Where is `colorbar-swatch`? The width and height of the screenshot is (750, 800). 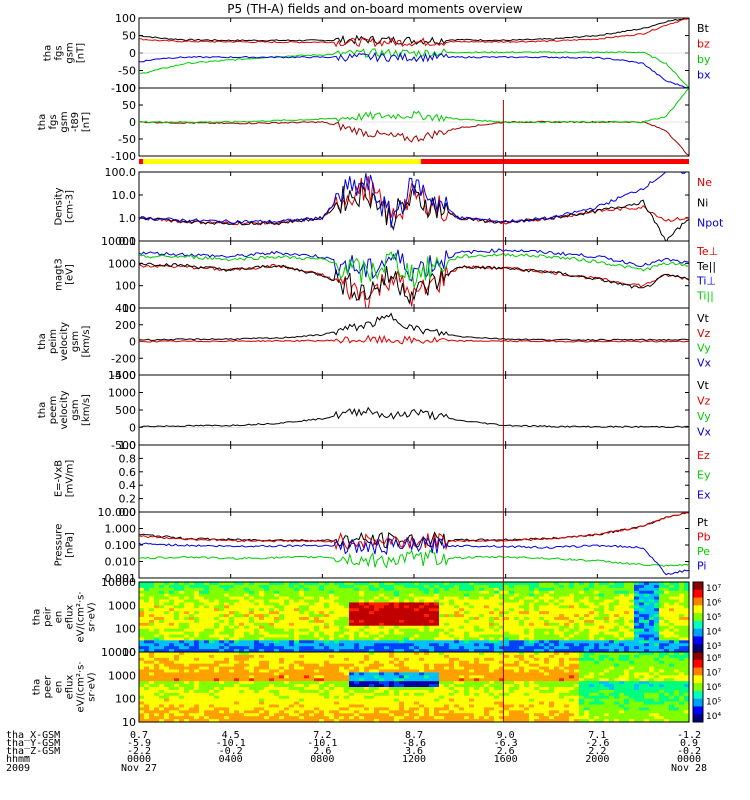
colorbar-swatch is located at coordinates (698, 586).